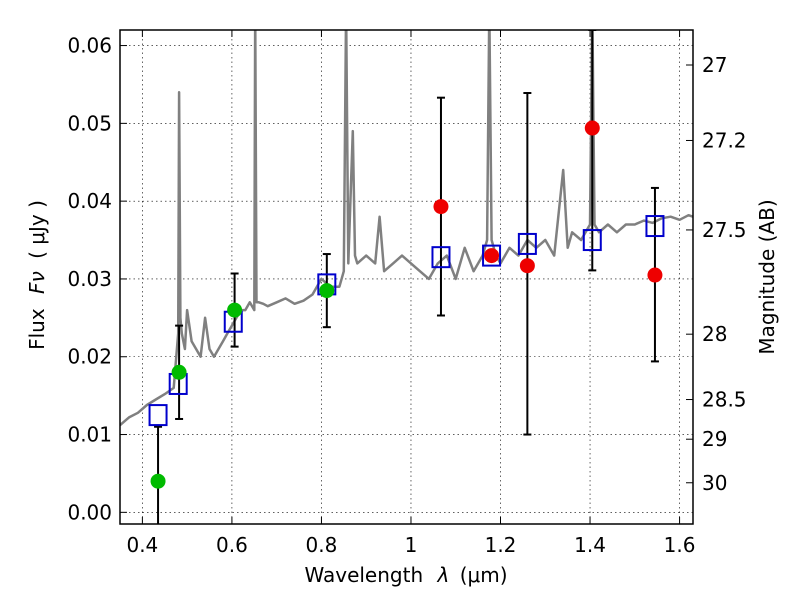 This screenshot has height=600, width=800. What do you see at coordinates (89, 201) in the screenshot?
I see `y-tick-label: 0.04` at bounding box center [89, 201].